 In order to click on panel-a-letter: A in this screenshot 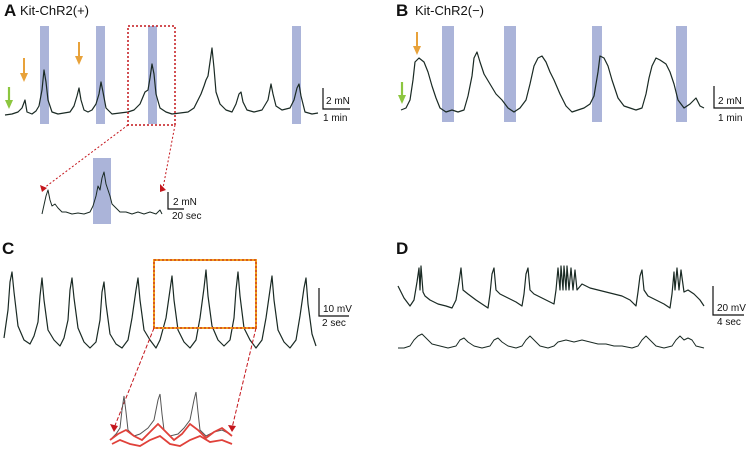, I will do `click(10, 10)`.